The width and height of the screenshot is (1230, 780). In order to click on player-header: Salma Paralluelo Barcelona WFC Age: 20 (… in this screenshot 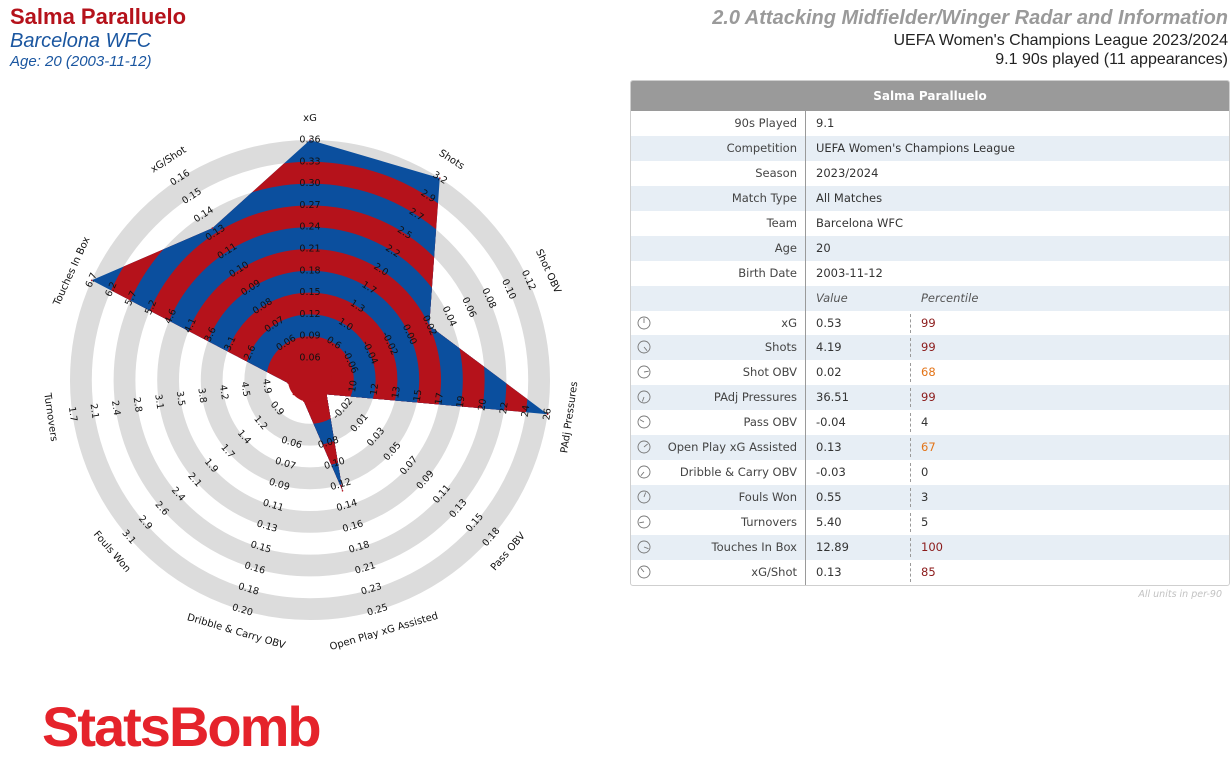, I will do `click(98, 38)`.